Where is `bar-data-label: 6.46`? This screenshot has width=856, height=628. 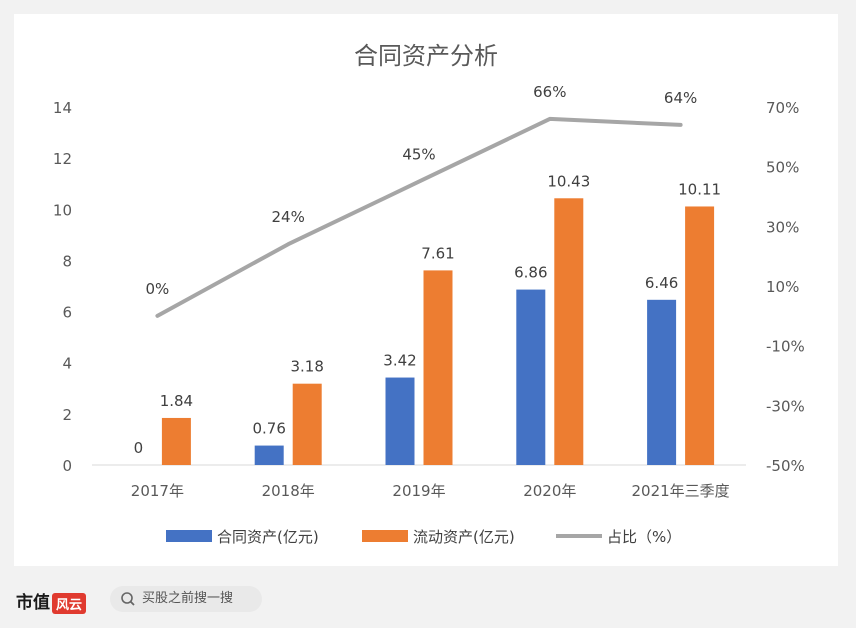 bar-data-label: 6.46 is located at coordinates (661, 283).